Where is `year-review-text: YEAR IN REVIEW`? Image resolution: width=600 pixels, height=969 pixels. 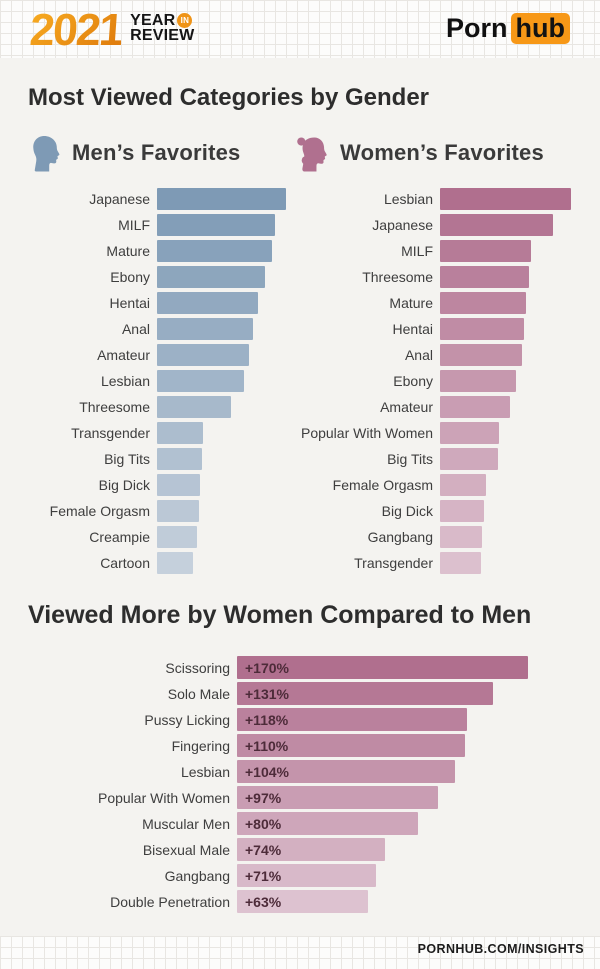 year-review-text: YEAR IN REVIEW is located at coordinates (162, 29).